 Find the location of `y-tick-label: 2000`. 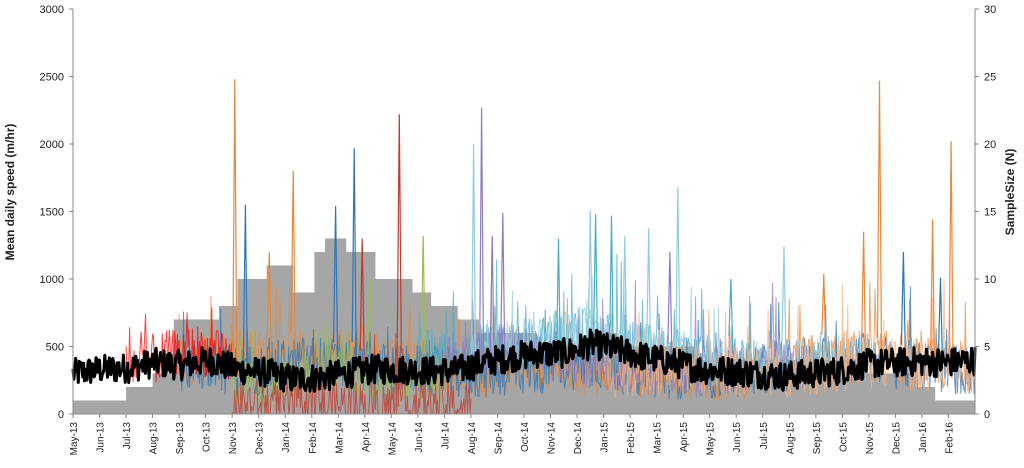

y-tick-label: 2000 is located at coordinates (52, 145).